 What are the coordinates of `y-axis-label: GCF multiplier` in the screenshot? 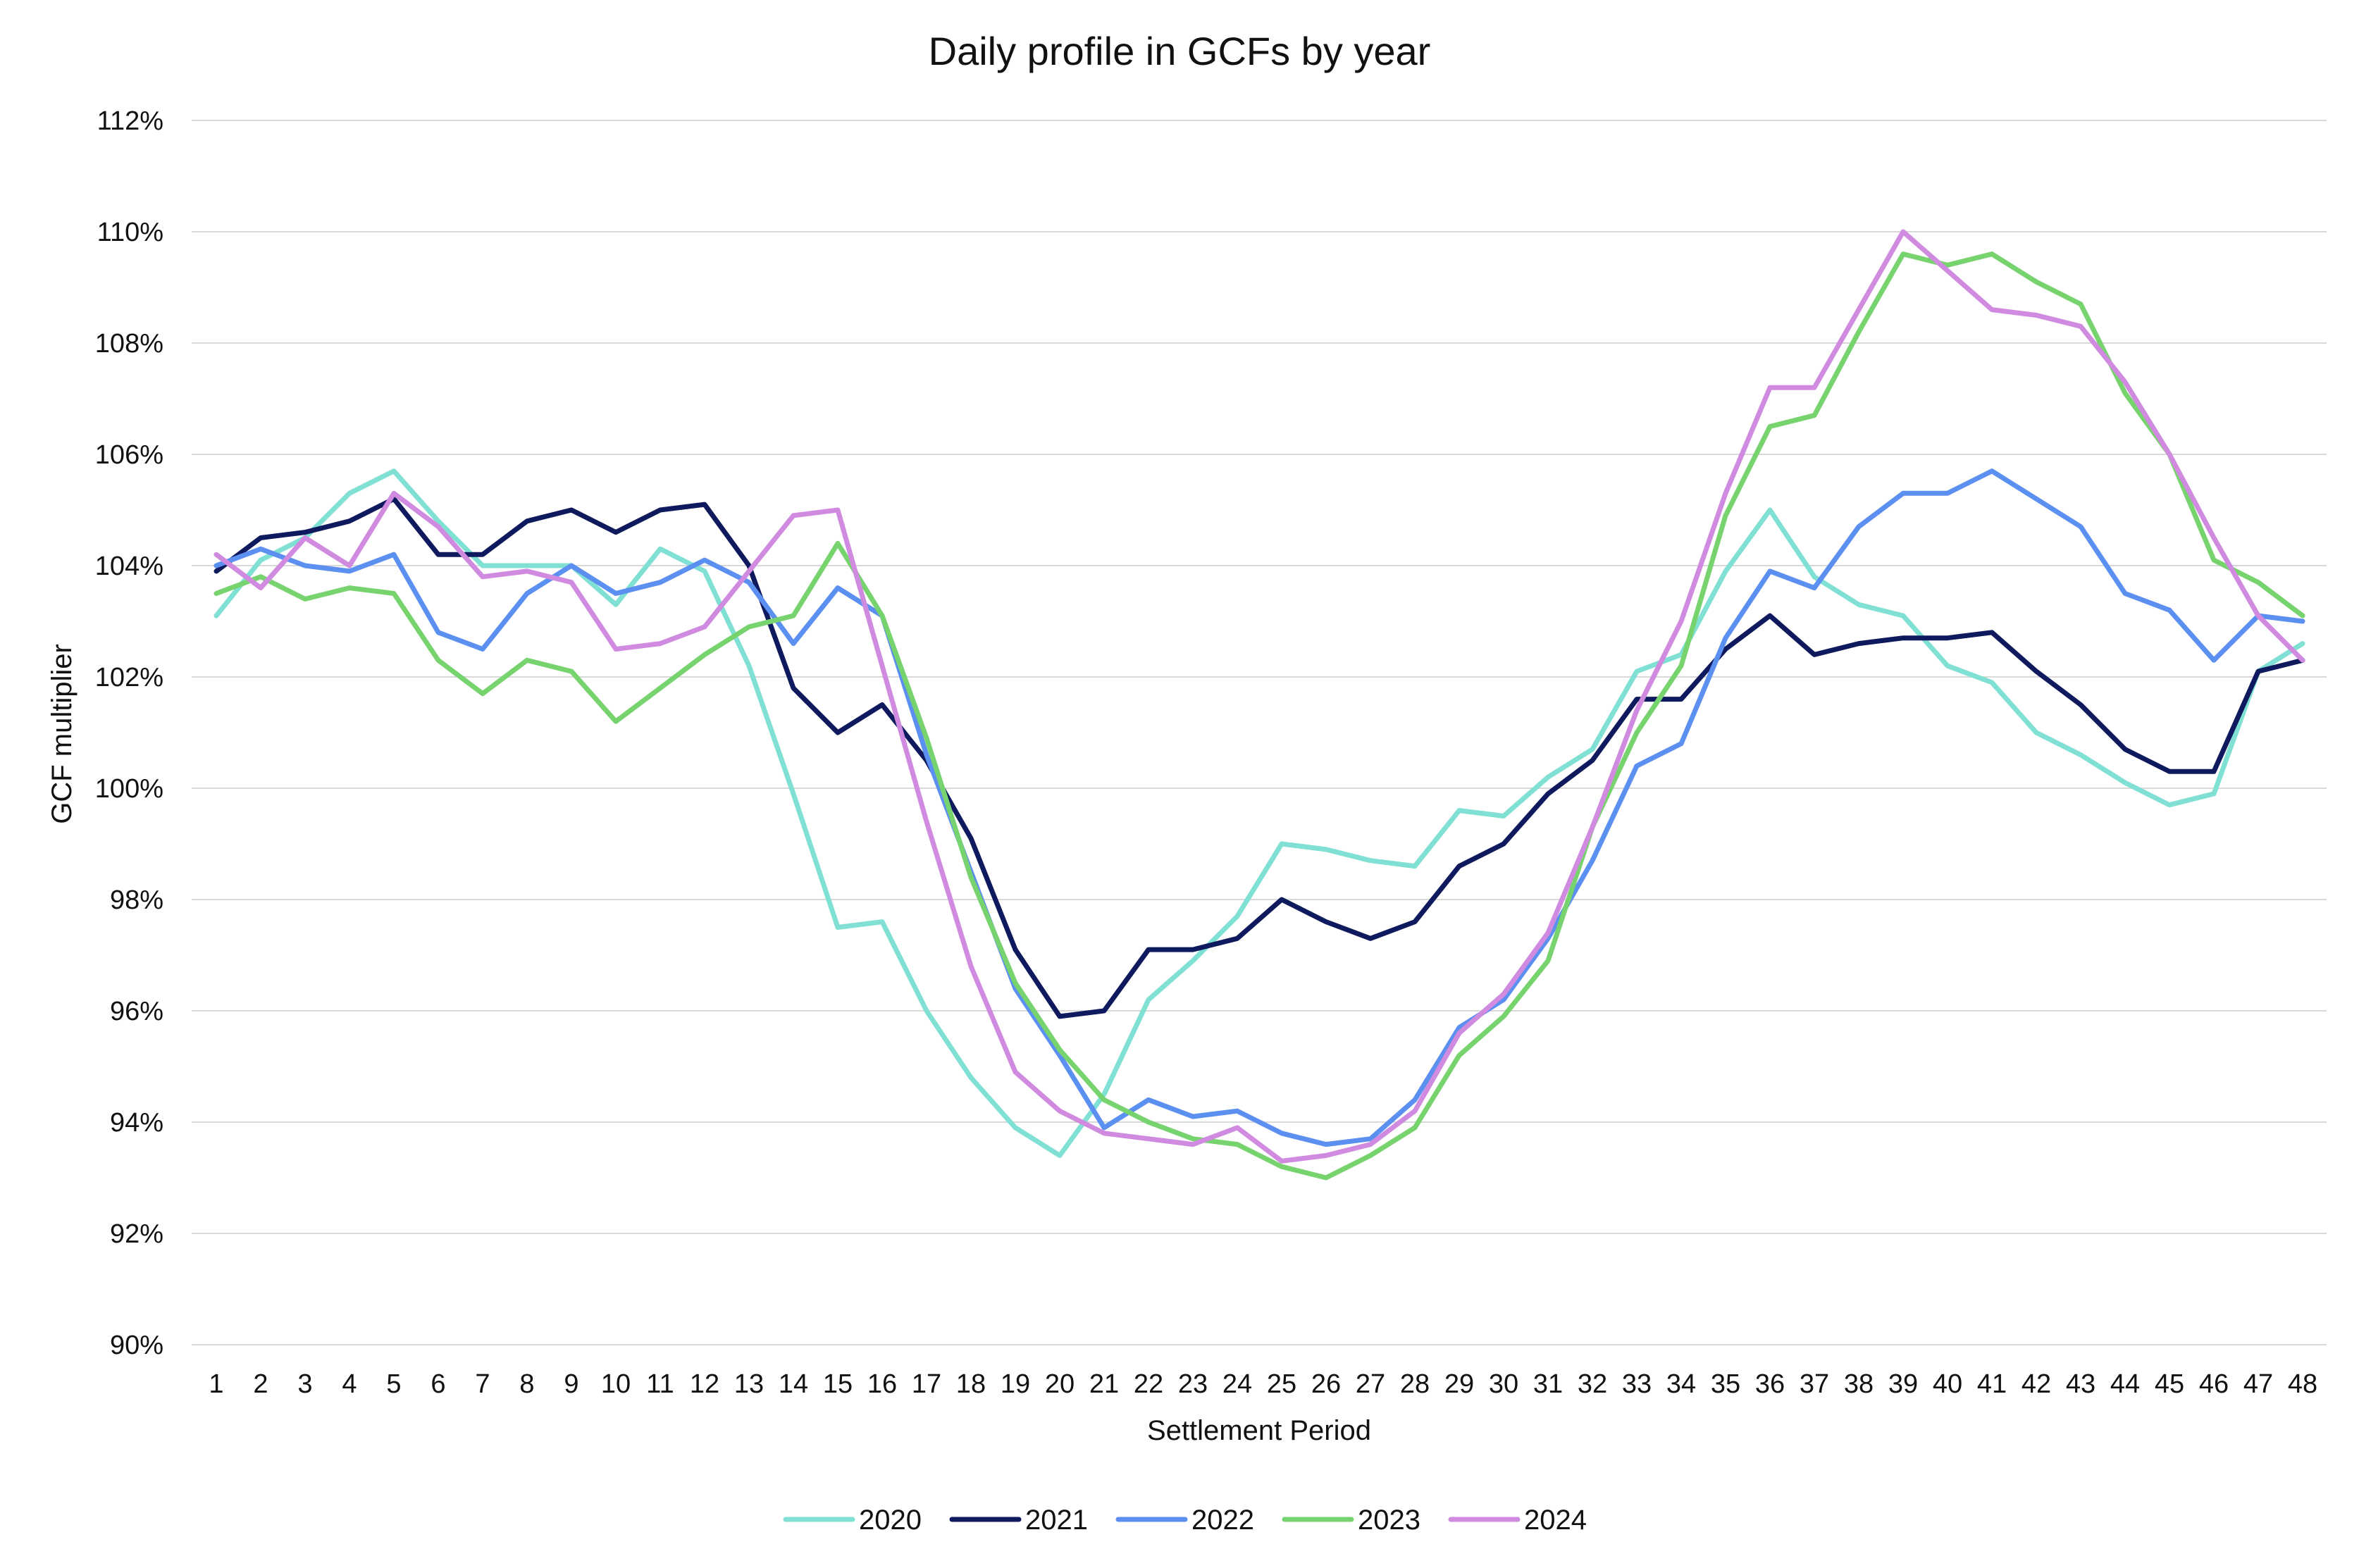 It's located at (62, 734).